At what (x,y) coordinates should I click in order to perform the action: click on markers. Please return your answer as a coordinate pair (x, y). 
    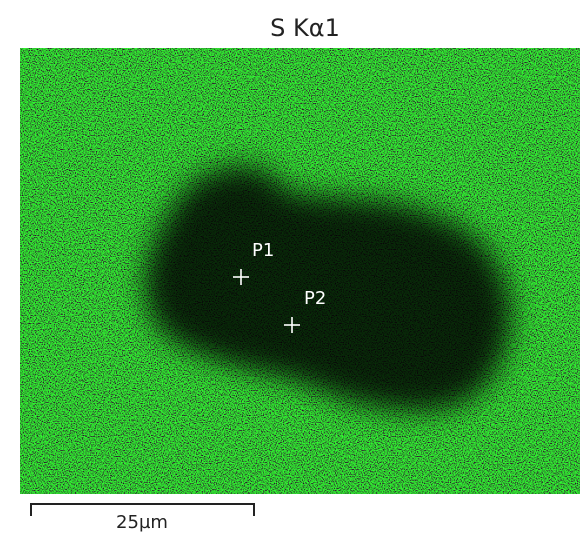
    Looking at the image, I should click on (266, 301).